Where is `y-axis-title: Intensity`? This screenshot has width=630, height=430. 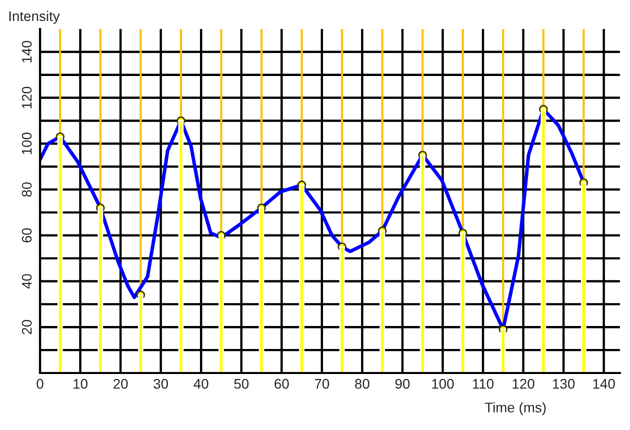 y-axis-title: Intensity is located at coordinates (34, 17).